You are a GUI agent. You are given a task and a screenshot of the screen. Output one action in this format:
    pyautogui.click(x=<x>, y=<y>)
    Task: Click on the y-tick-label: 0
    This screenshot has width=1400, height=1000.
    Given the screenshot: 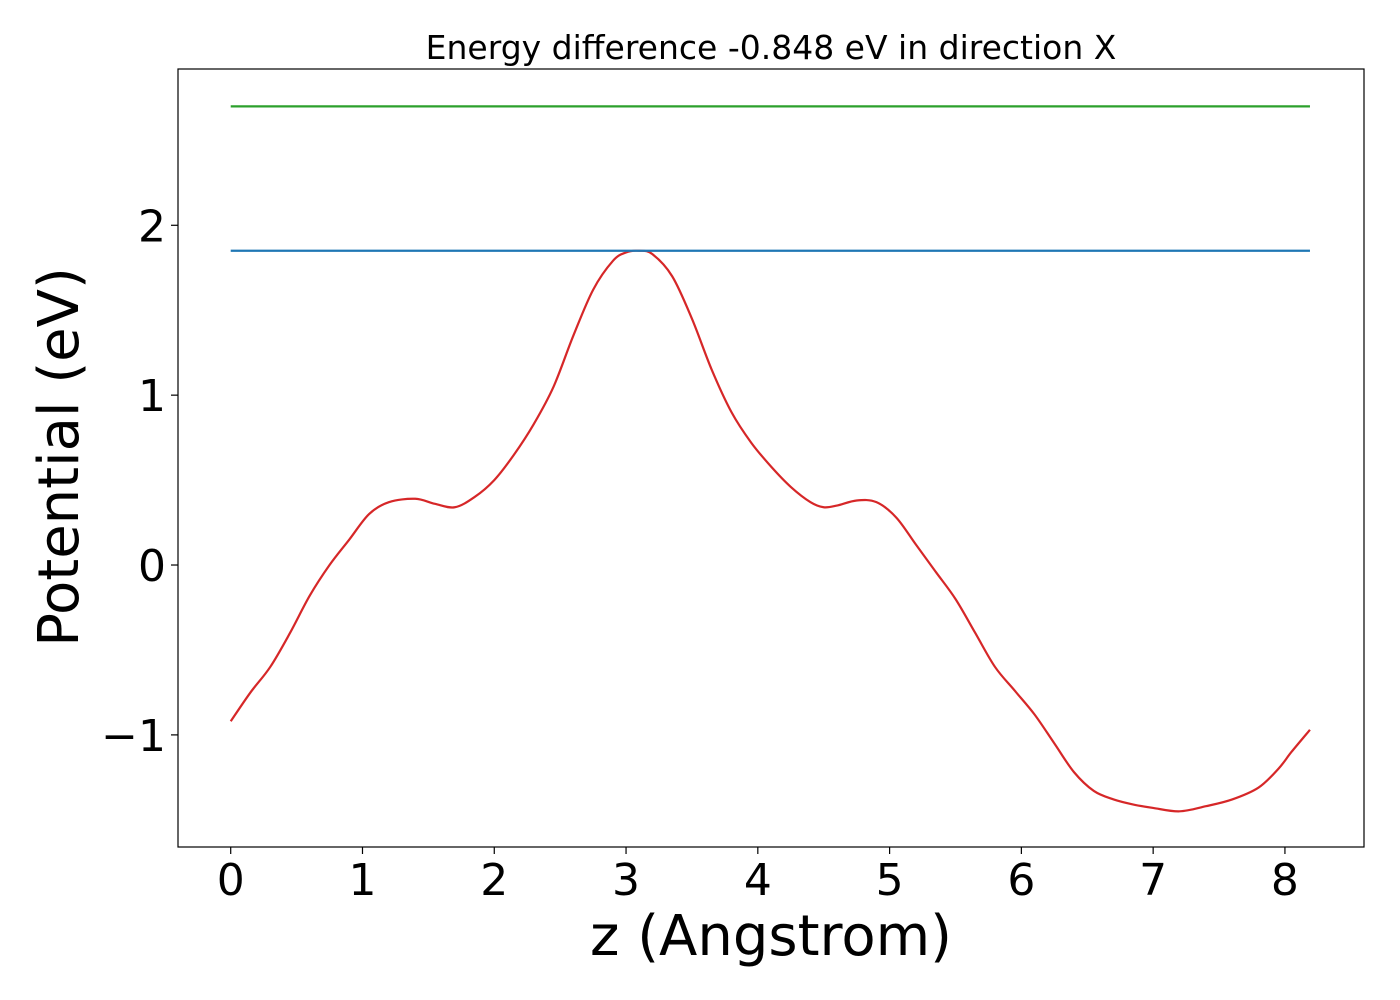 What is the action you would take?
    pyautogui.click(x=152, y=566)
    